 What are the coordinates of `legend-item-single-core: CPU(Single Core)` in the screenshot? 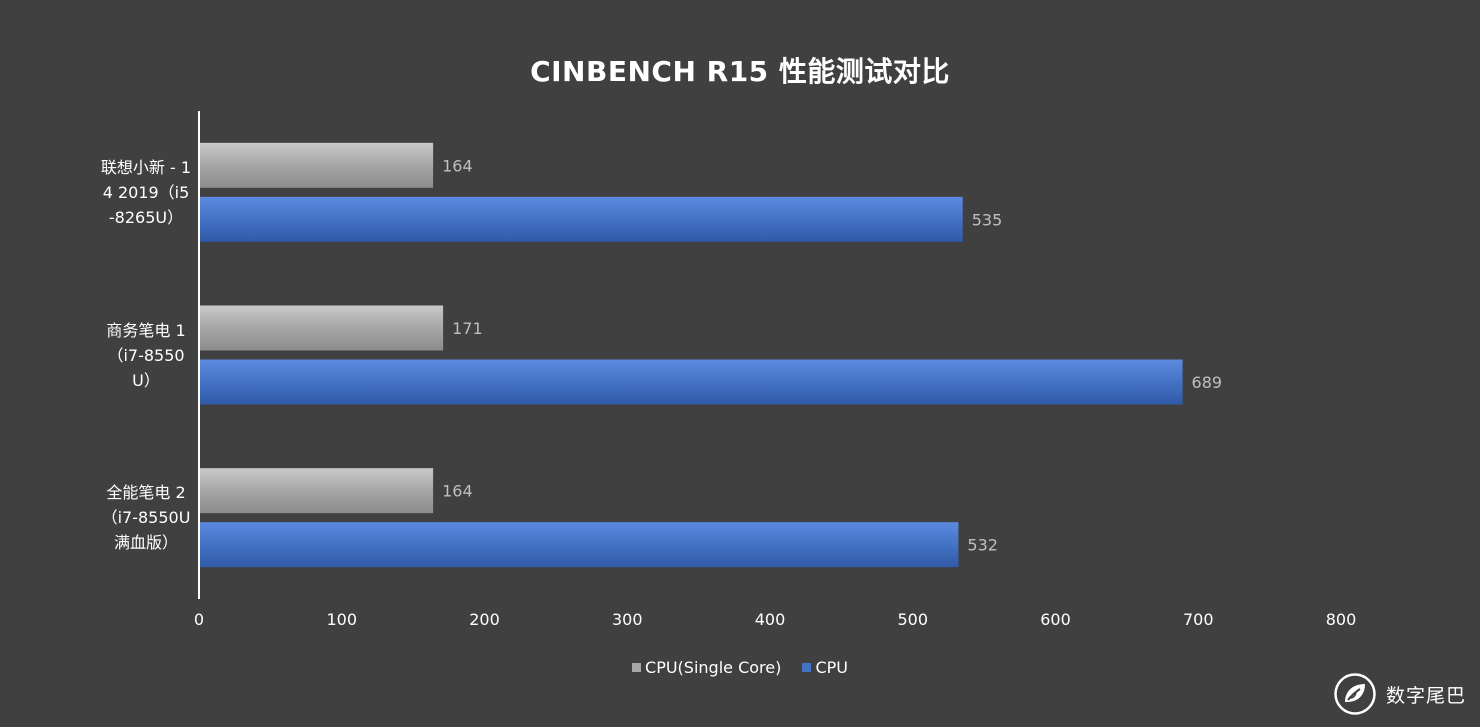 It's located at (706, 667).